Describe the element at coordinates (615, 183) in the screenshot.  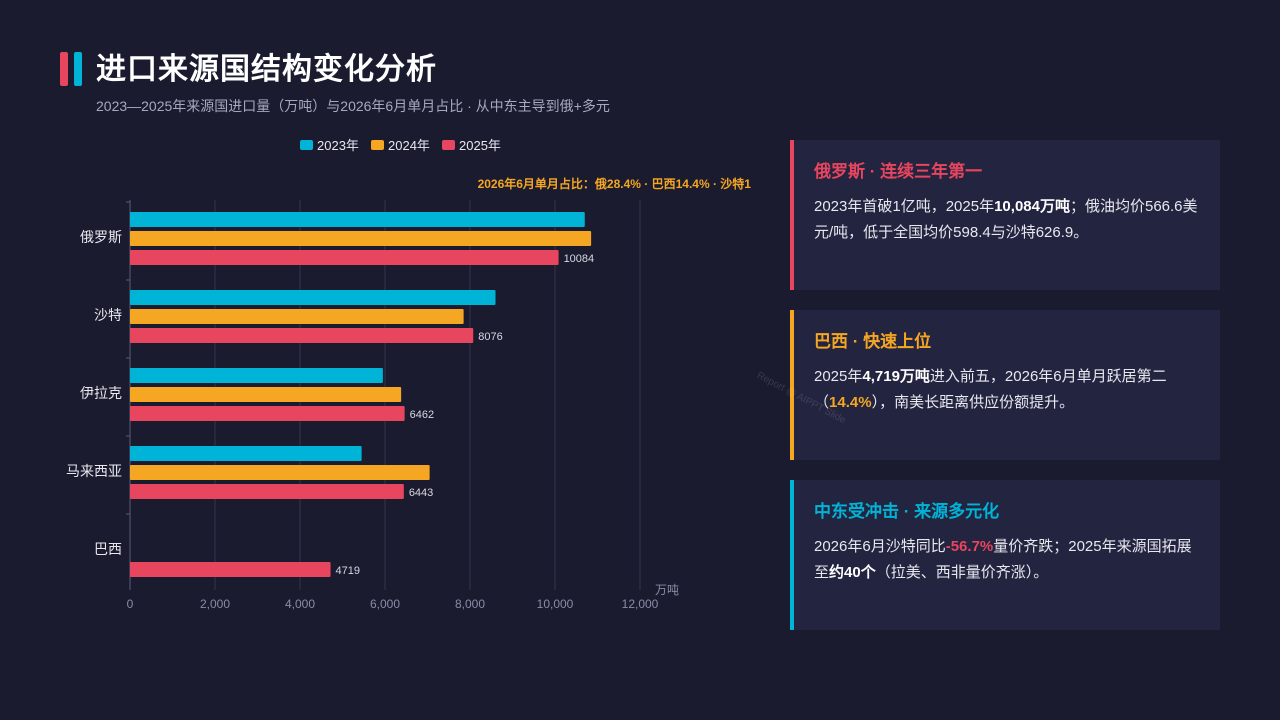
I see `chart-annotation: 2026年6月单月占比：俄28.4% · 巴西14.4% · 沙特1` at that location.